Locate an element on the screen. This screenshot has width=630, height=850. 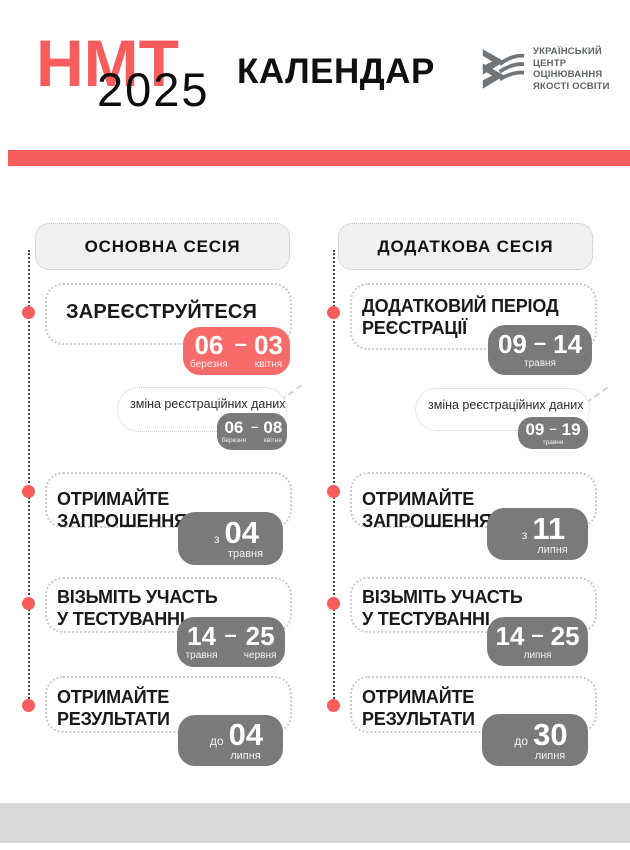
card-invitation-extra: ОТРИМАЙТЕ ЗАПРОШЕННЯ is located at coordinates (473, 501).